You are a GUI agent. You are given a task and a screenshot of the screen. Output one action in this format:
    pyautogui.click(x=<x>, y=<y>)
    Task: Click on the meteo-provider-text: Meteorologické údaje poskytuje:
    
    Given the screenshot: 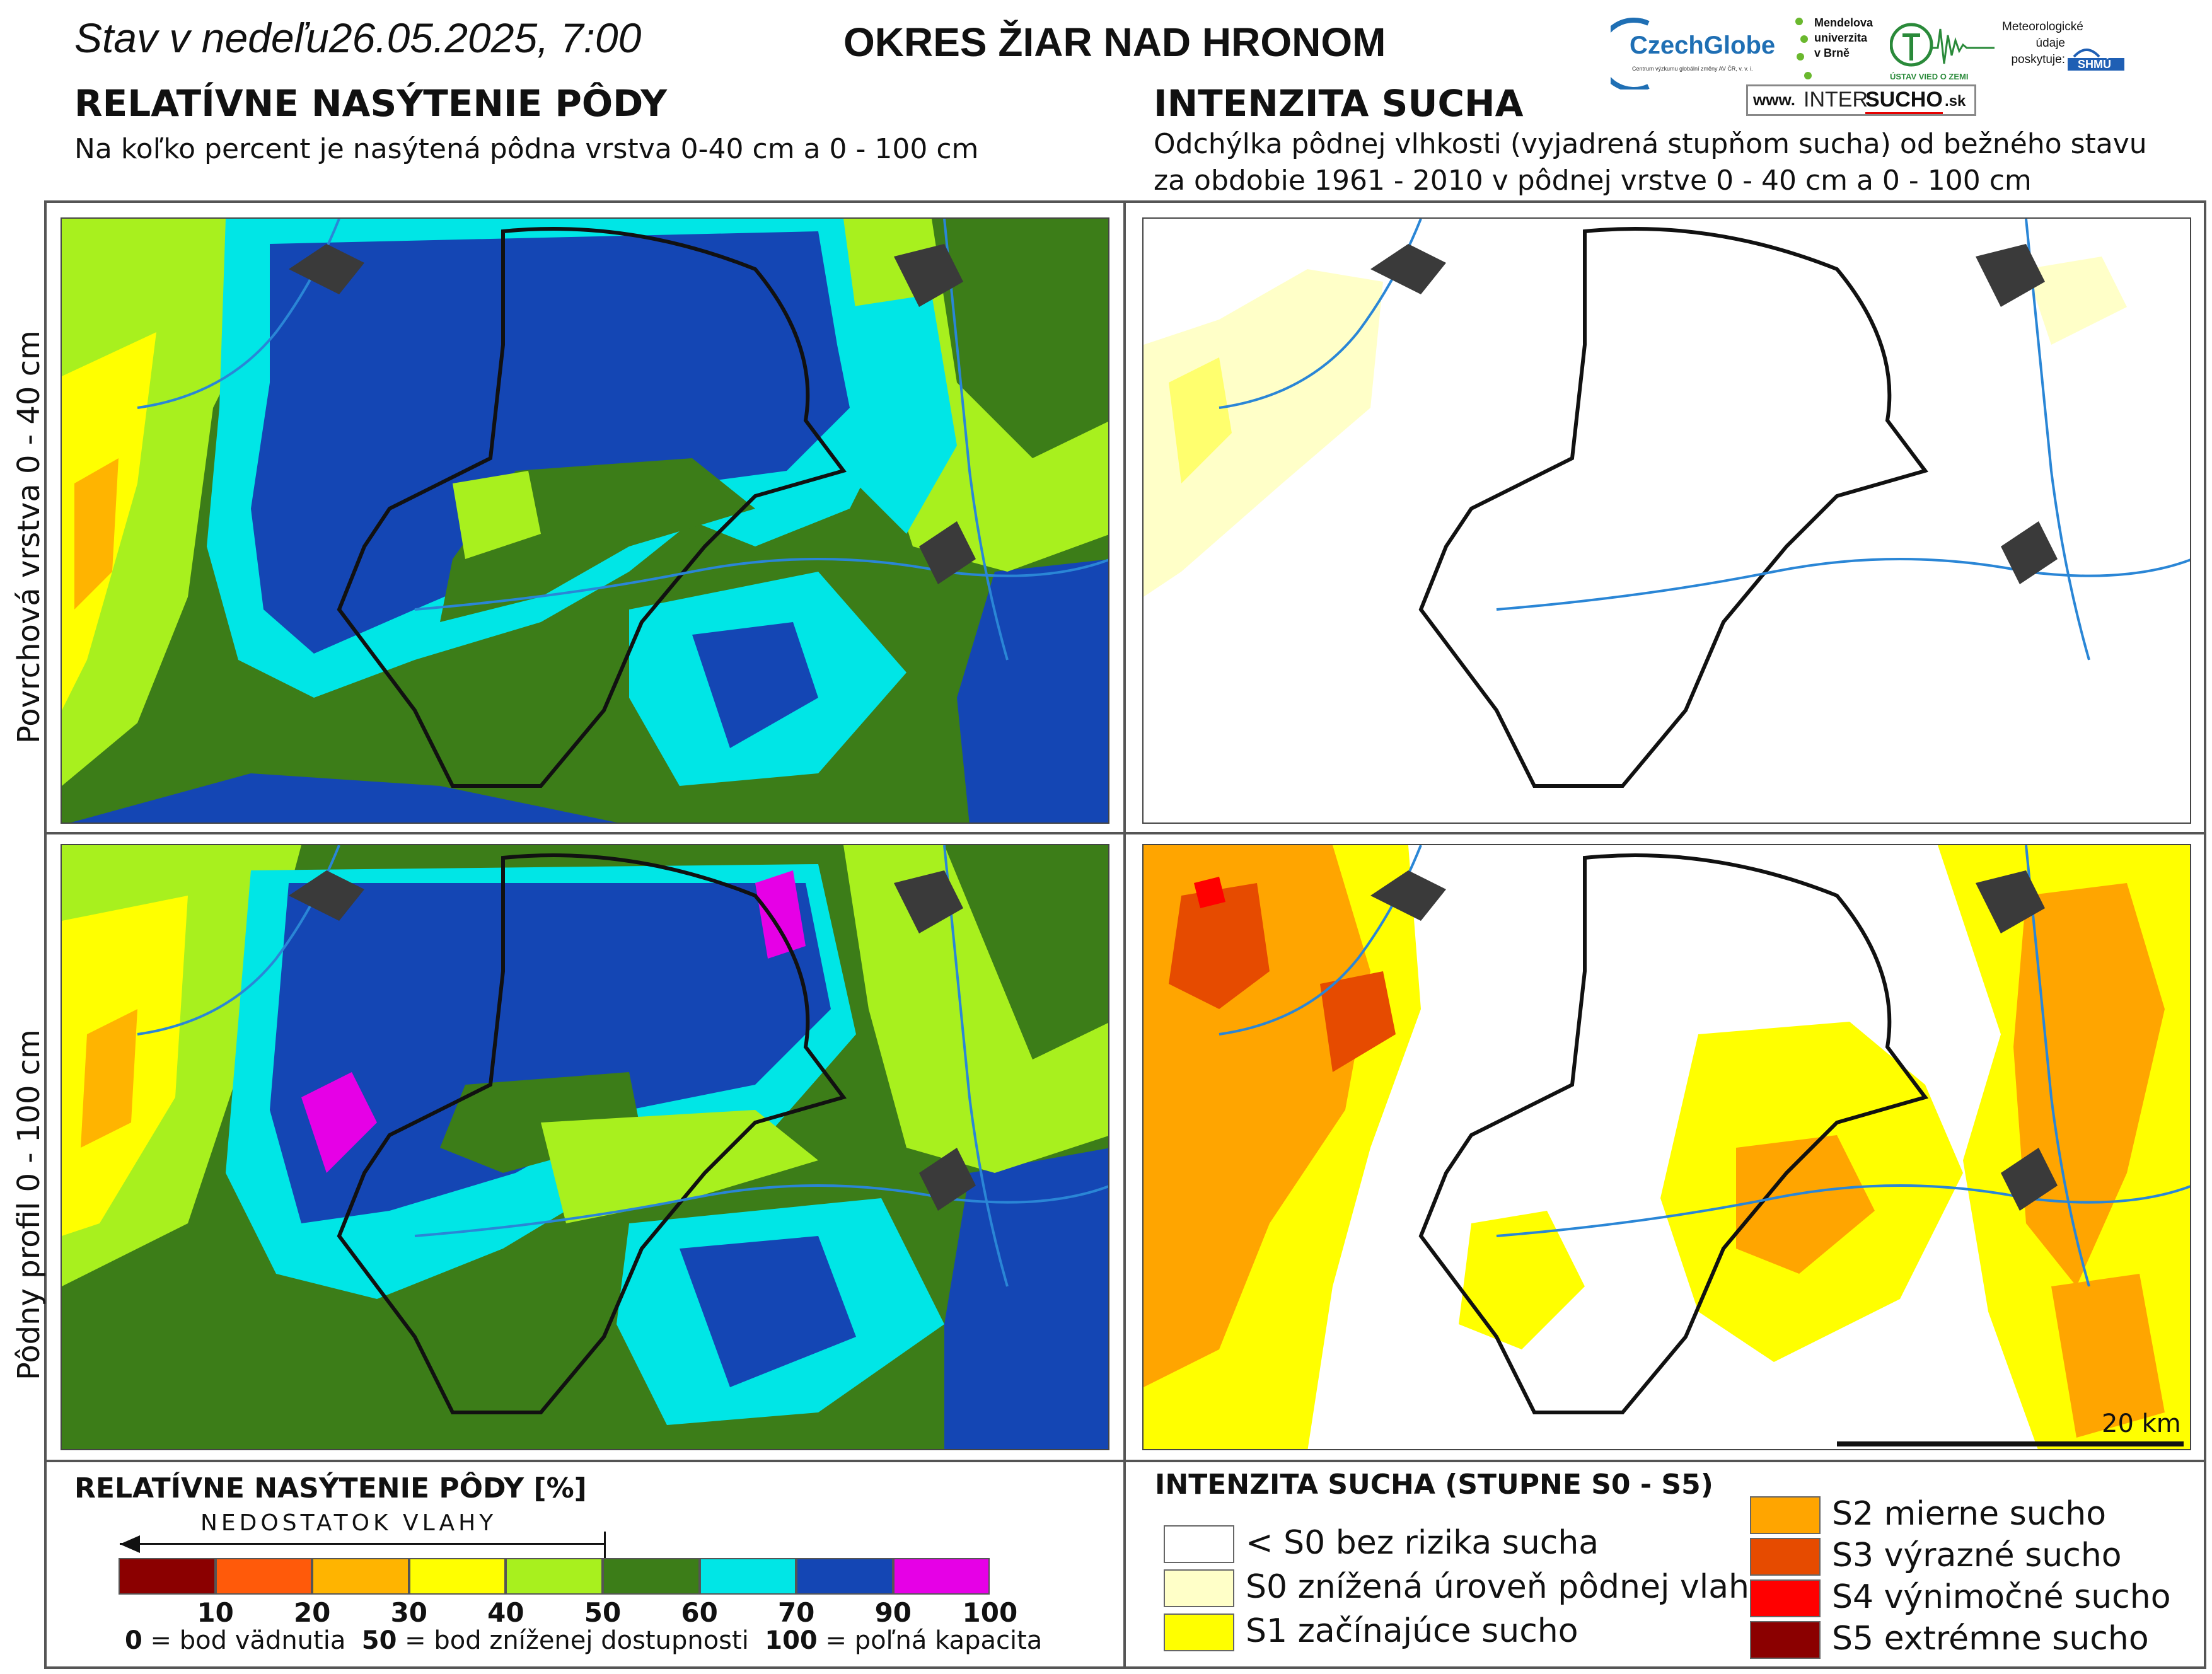 What is the action you would take?
    pyautogui.click(x=2042, y=43)
    